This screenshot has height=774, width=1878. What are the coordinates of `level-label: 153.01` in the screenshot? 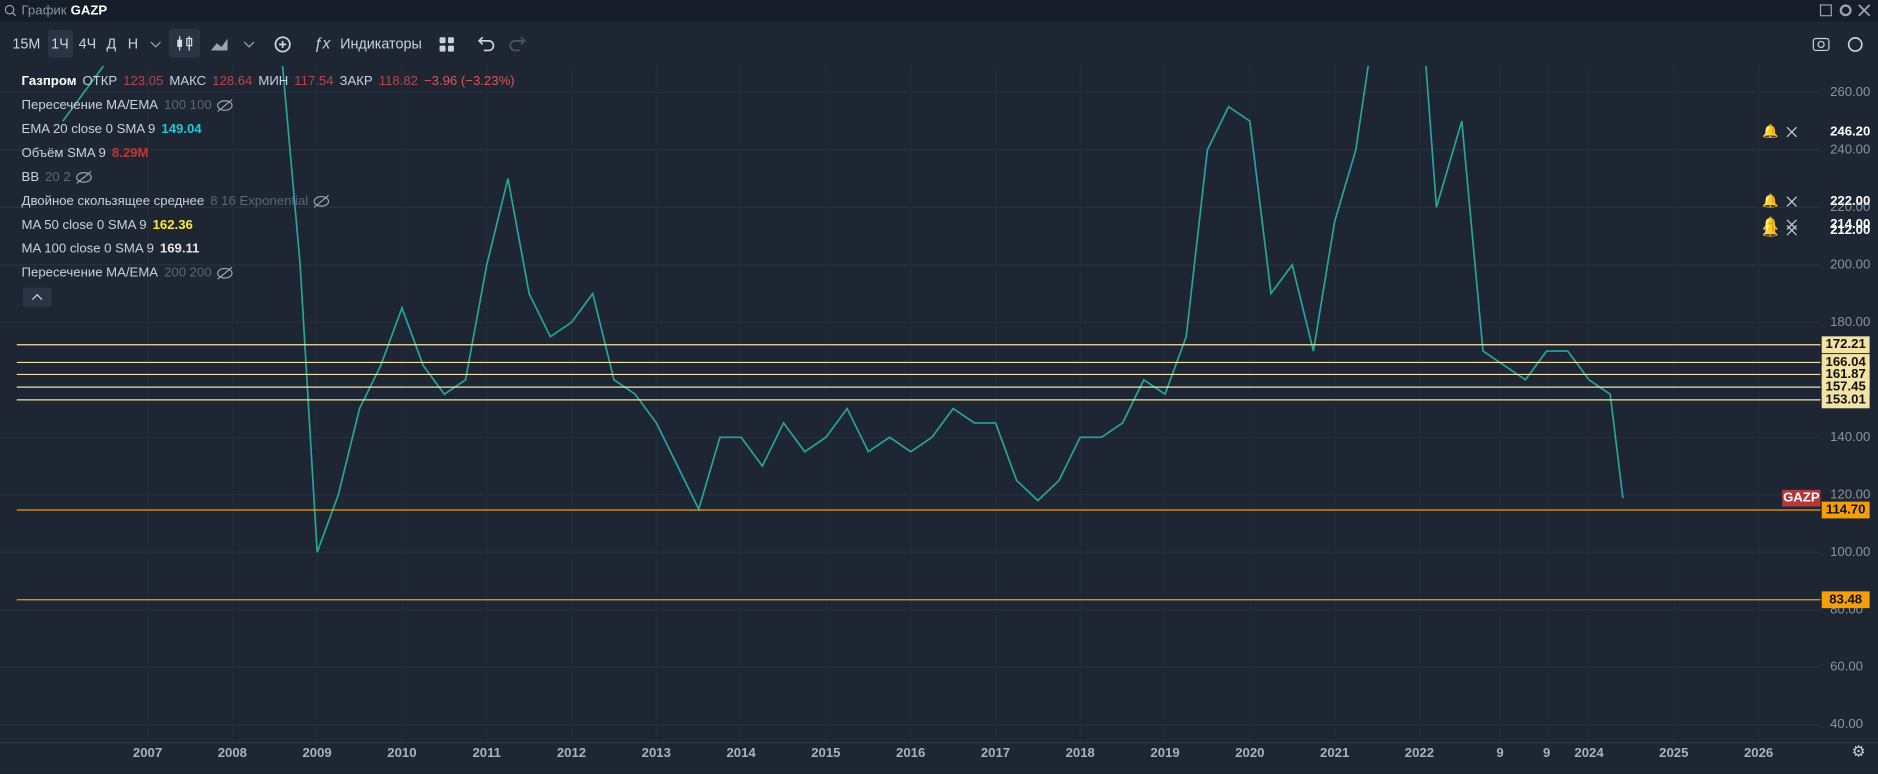 It's located at (1846, 398).